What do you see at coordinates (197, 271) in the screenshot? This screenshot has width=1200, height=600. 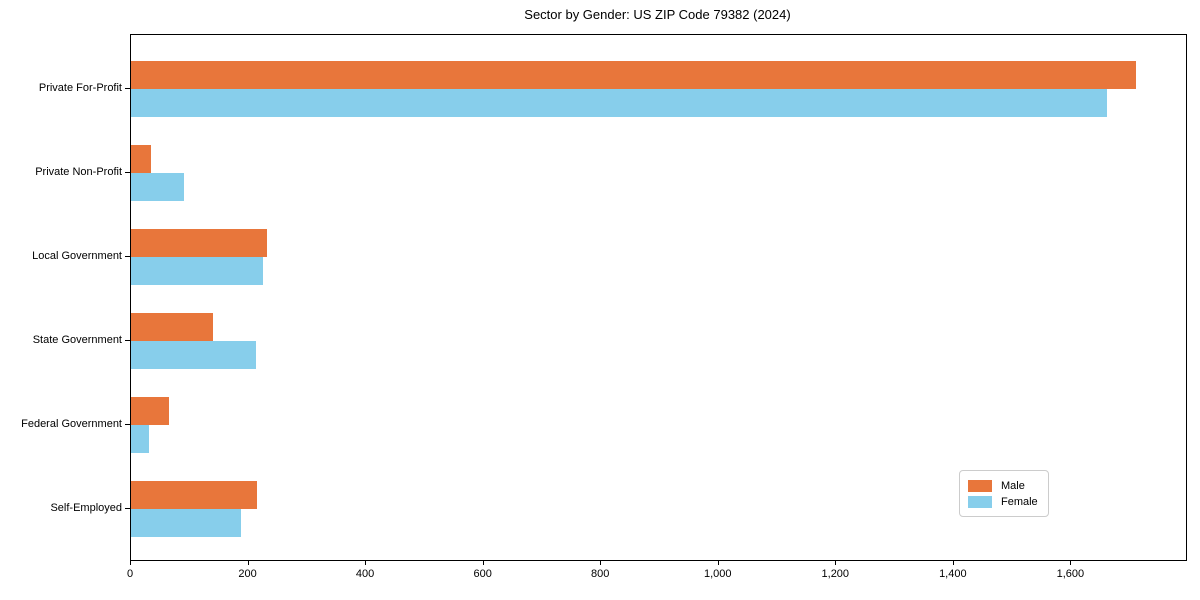 I see `bar-female-local-government` at bounding box center [197, 271].